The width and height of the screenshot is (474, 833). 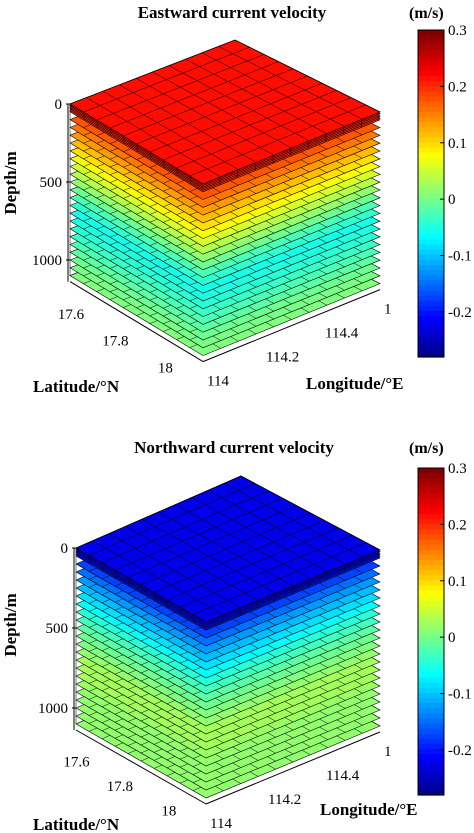 What do you see at coordinates (53, 709) in the screenshot?
I see `z-tick-label: 1000` at bounding box center [53, 709].